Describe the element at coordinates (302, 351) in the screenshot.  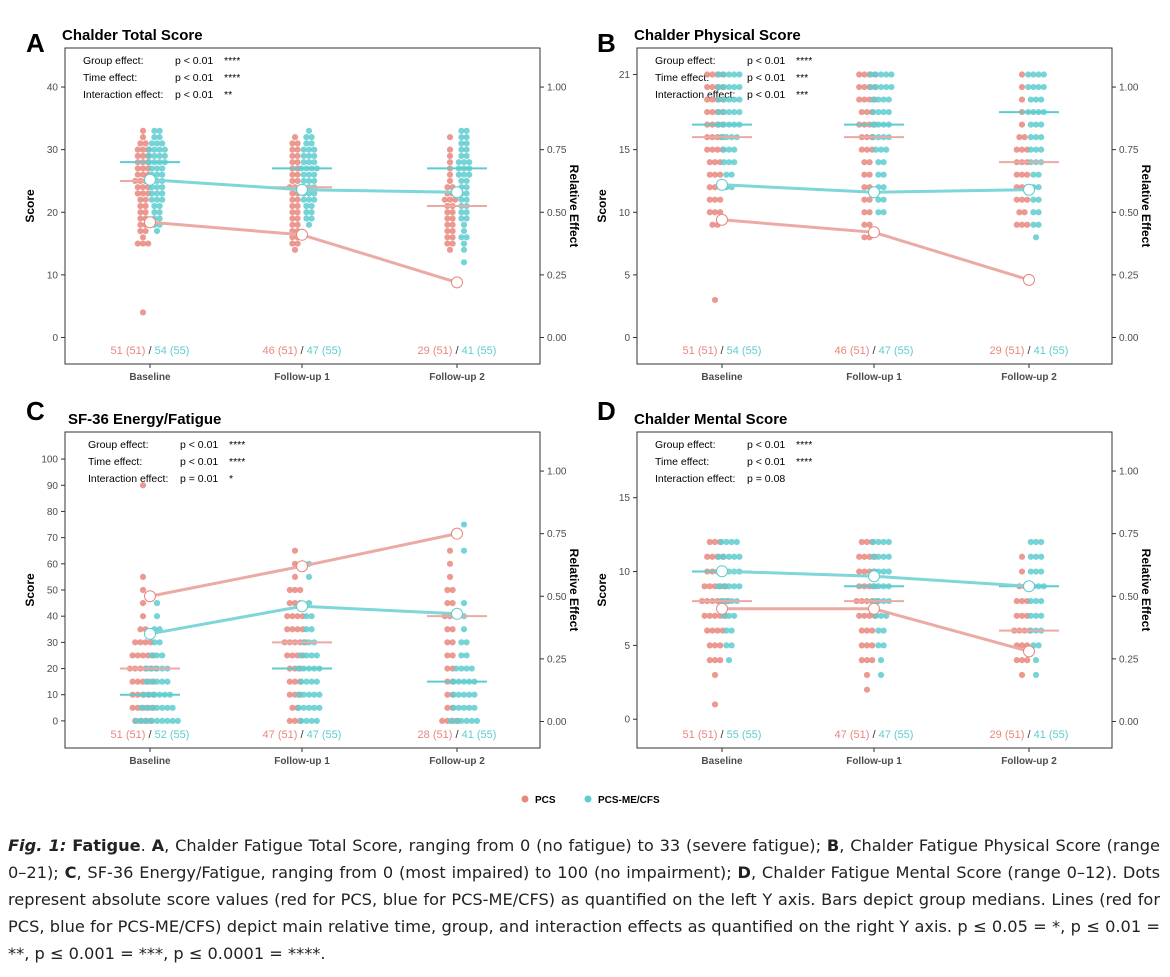
I see `sample-count: 46 (51) / 47 (55)` at that location.